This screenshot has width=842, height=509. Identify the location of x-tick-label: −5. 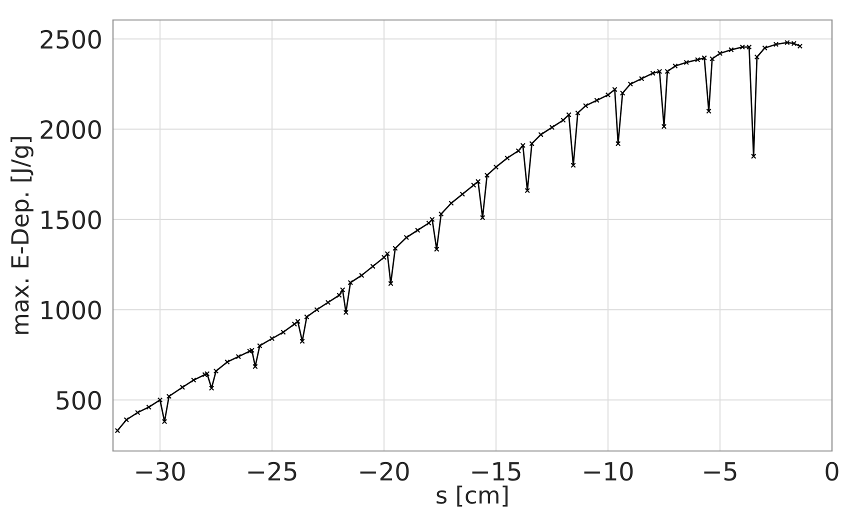
(720, 471).